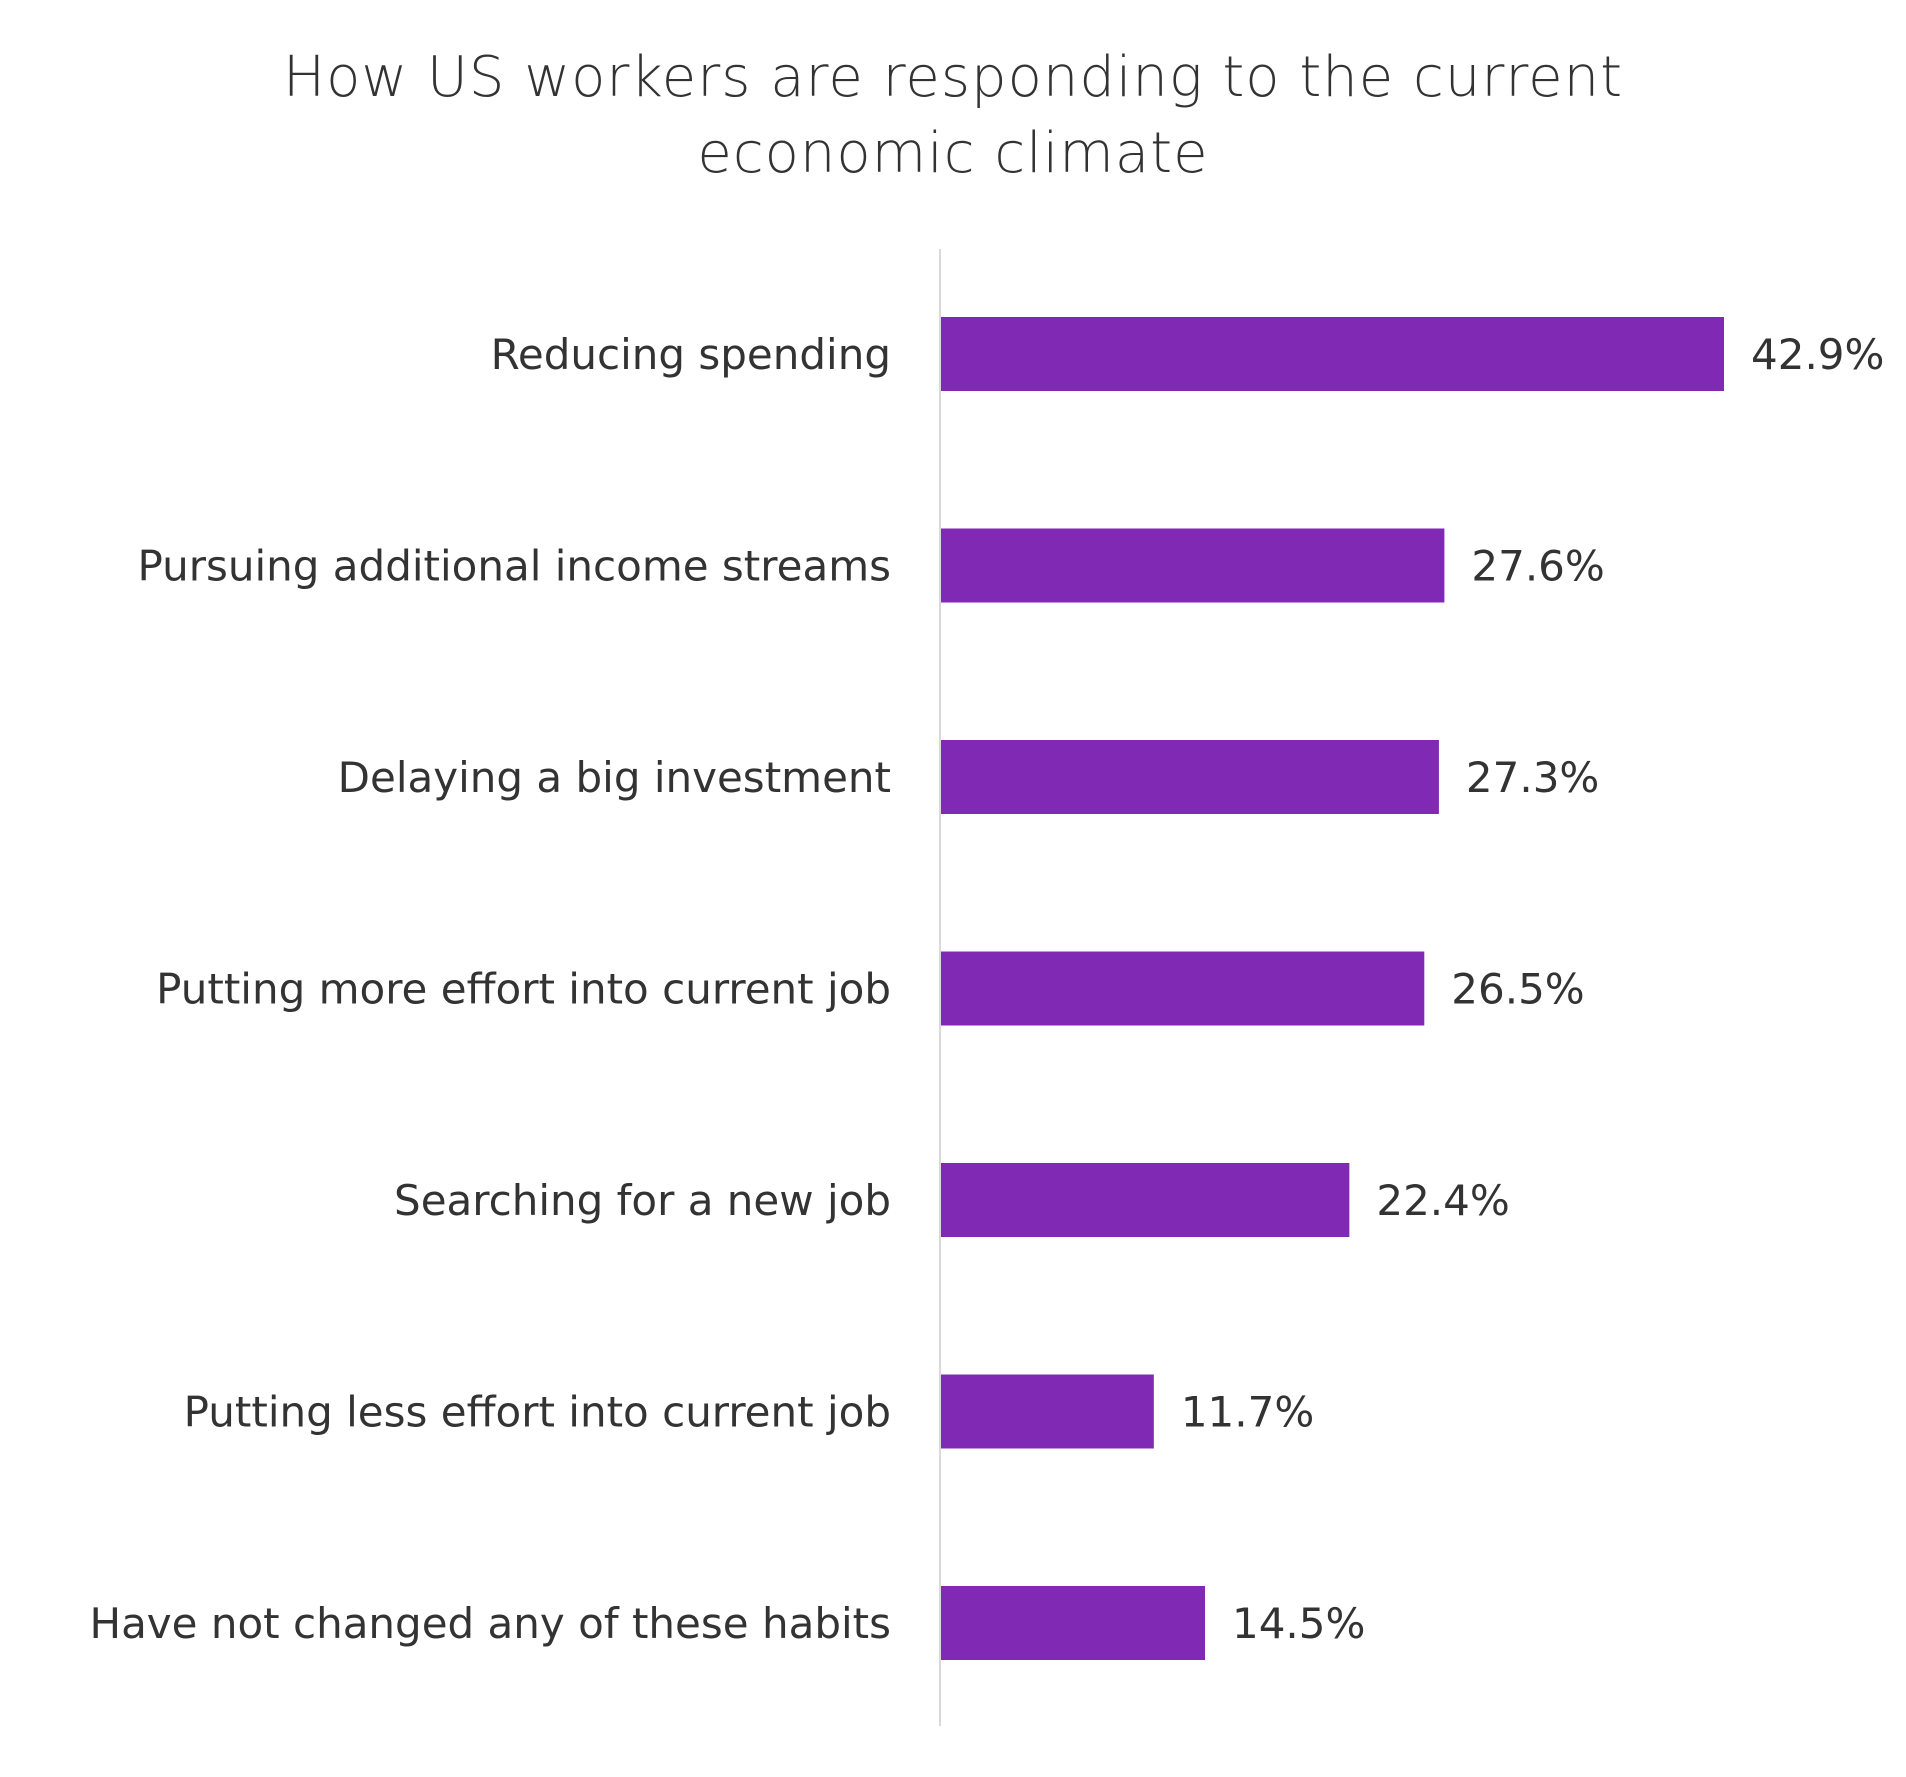  Describe the element at coordinates (1532, 777) in the screenshot. I see `data-label: 27.3%` at that location.